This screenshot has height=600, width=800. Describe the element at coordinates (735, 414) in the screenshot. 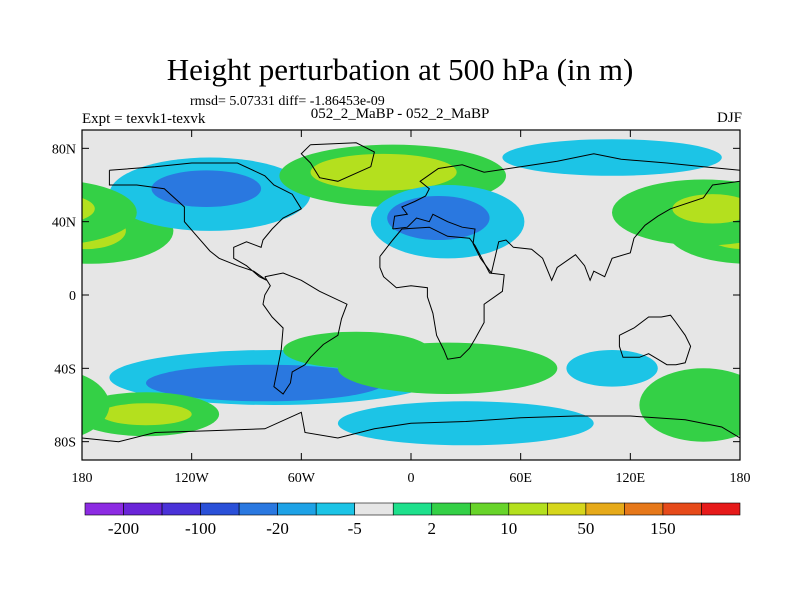

I see `field-region-sh-southwest-positive` at that location.